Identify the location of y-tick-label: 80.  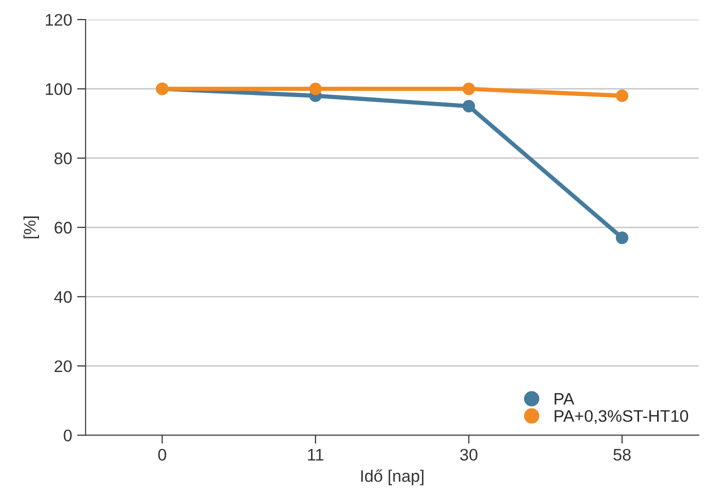
(63, 158).